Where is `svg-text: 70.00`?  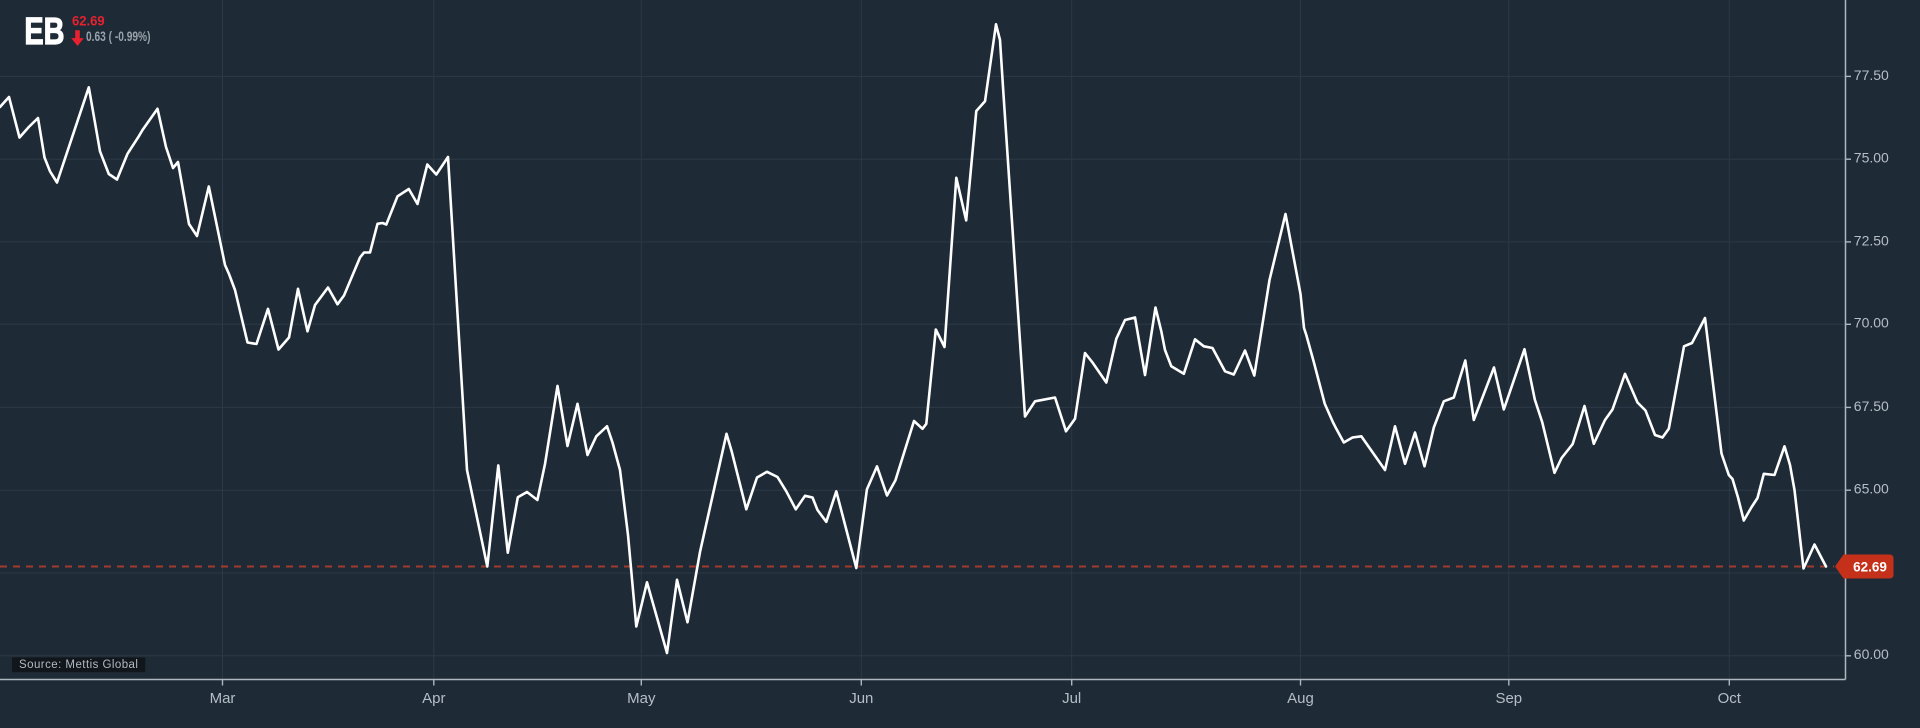 svg-text: 70.00 is located at coordinates (1871, 323).